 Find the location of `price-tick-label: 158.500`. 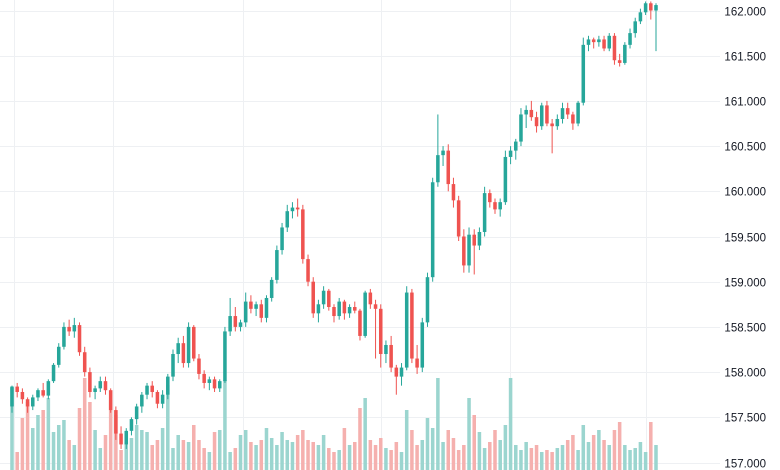

price-tick-label: 158.500 is located at coordinates (745, 329).